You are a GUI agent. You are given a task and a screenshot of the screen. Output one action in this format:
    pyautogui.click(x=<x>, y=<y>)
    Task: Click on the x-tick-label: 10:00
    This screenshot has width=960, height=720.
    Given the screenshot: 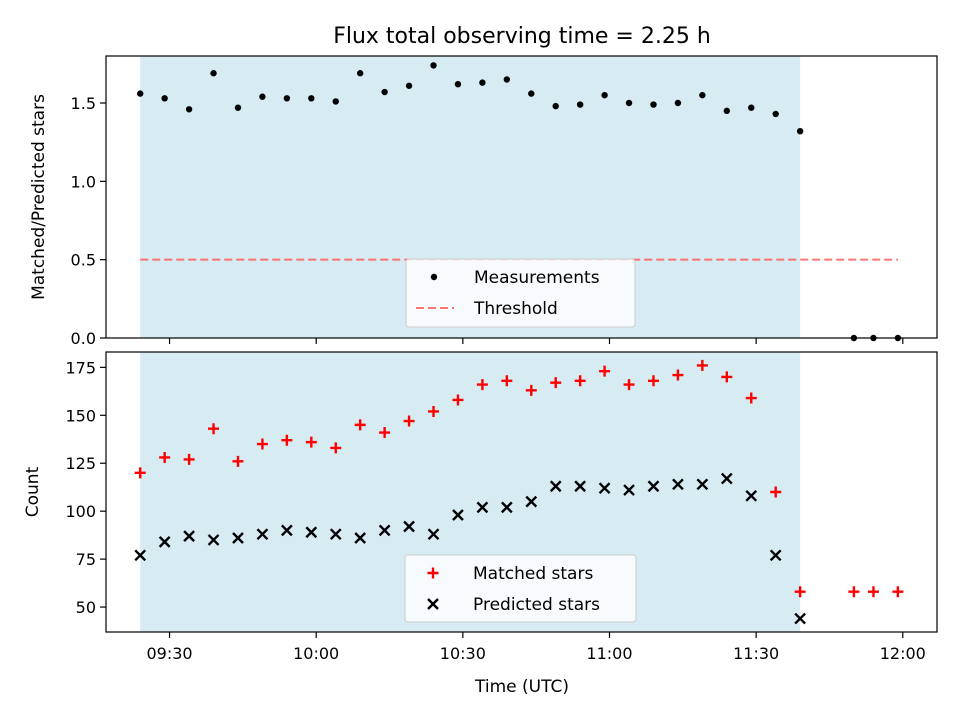 What is the action you would take?
    pyautogui.click(x=316, y=653)
    